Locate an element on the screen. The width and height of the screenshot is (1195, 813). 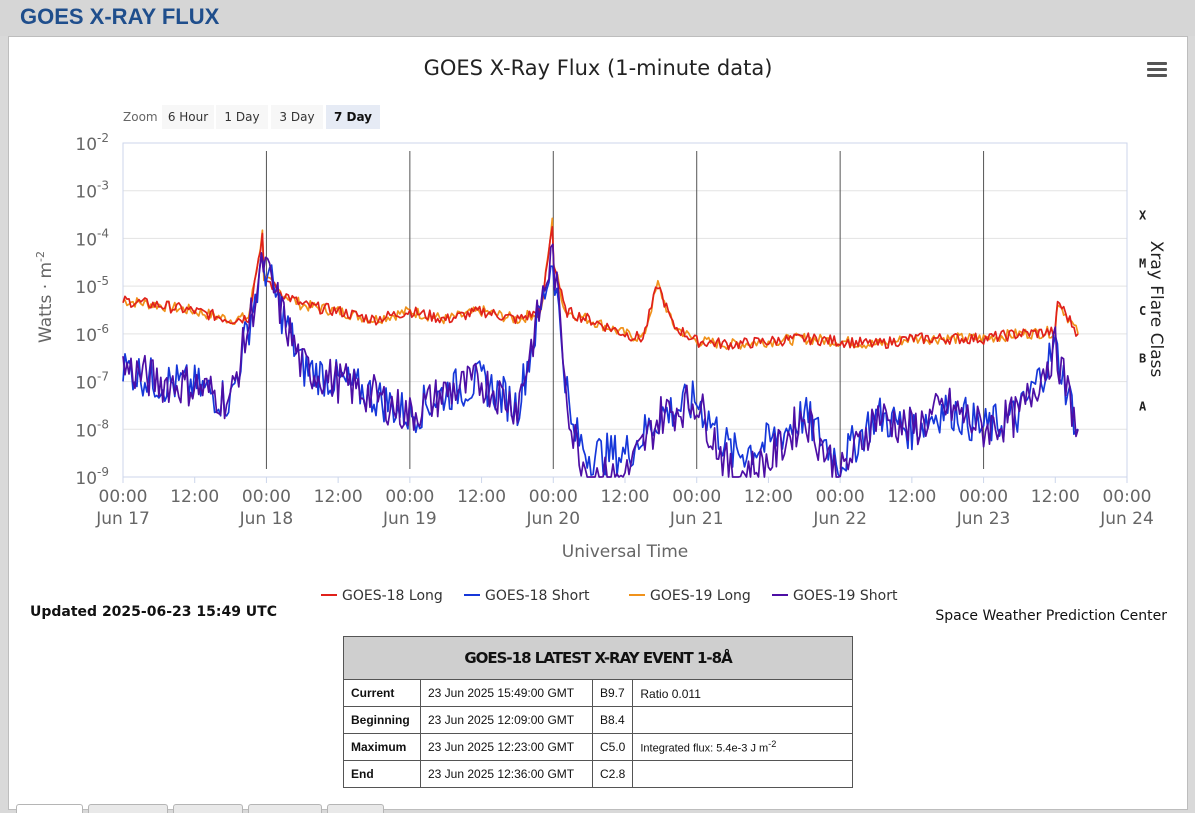
row-label: Beginning is located at coordinates (382, 720).